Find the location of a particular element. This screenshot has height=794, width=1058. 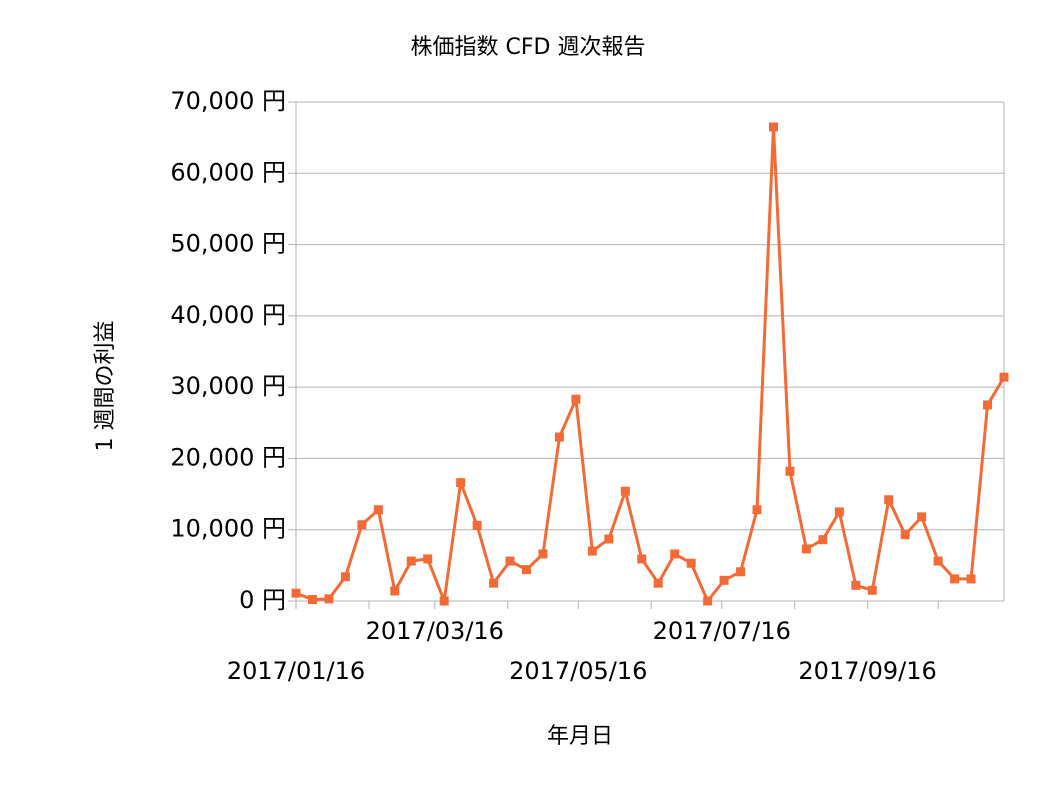

y-tick-label: 30,000 円 is located at coordinates (228, 386).